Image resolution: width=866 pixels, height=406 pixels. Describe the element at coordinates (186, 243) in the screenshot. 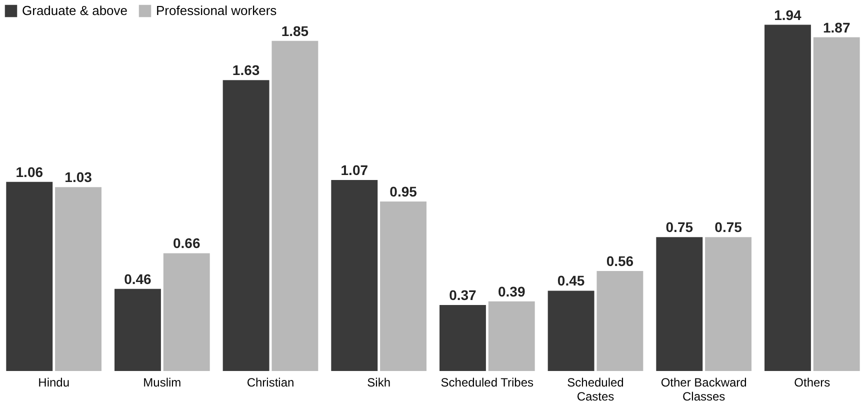

I see `data-label: 0.66` at that location.